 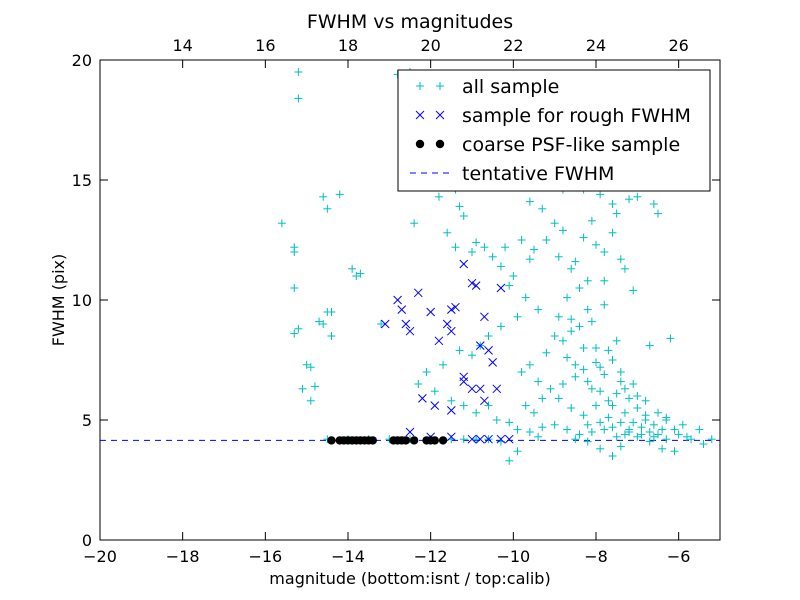 I want to click on legend-markers, so click(x=430, y=128).